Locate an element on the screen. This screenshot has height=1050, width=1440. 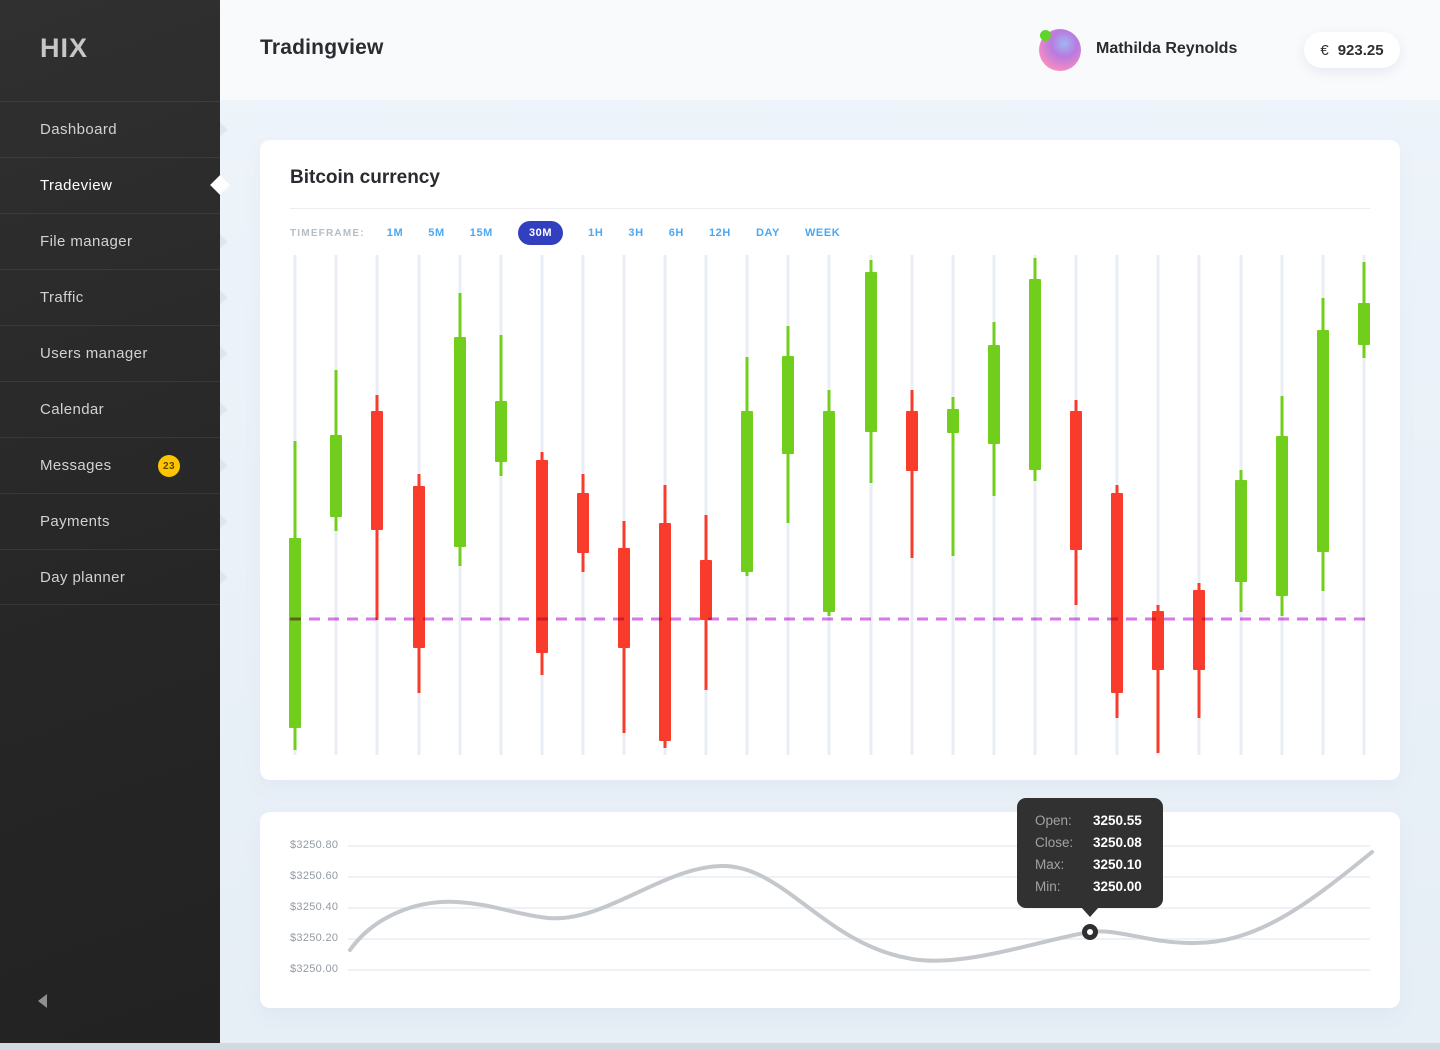
y-axis-label: $3250.40 is located at coordinates (314, 907).